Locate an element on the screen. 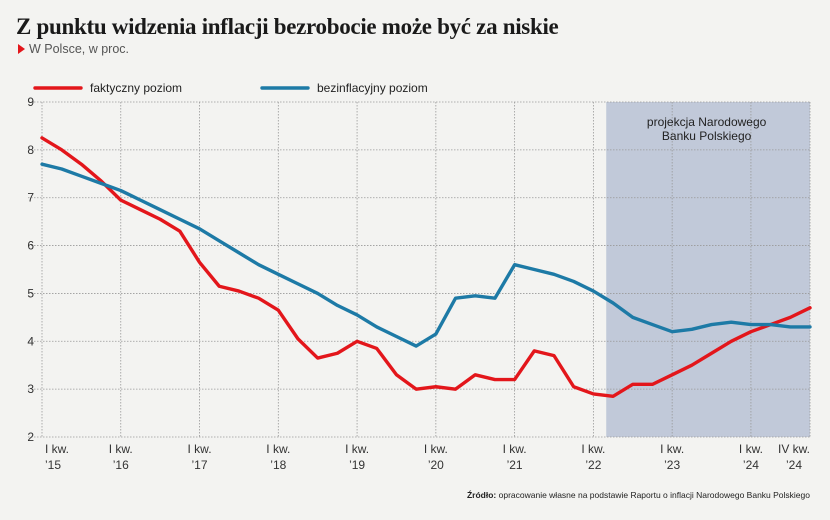 Image resolution: width=830 pixels, height=520 pixels. subtitle: W Polsce, w proc. is located at coordinates (73, 49).